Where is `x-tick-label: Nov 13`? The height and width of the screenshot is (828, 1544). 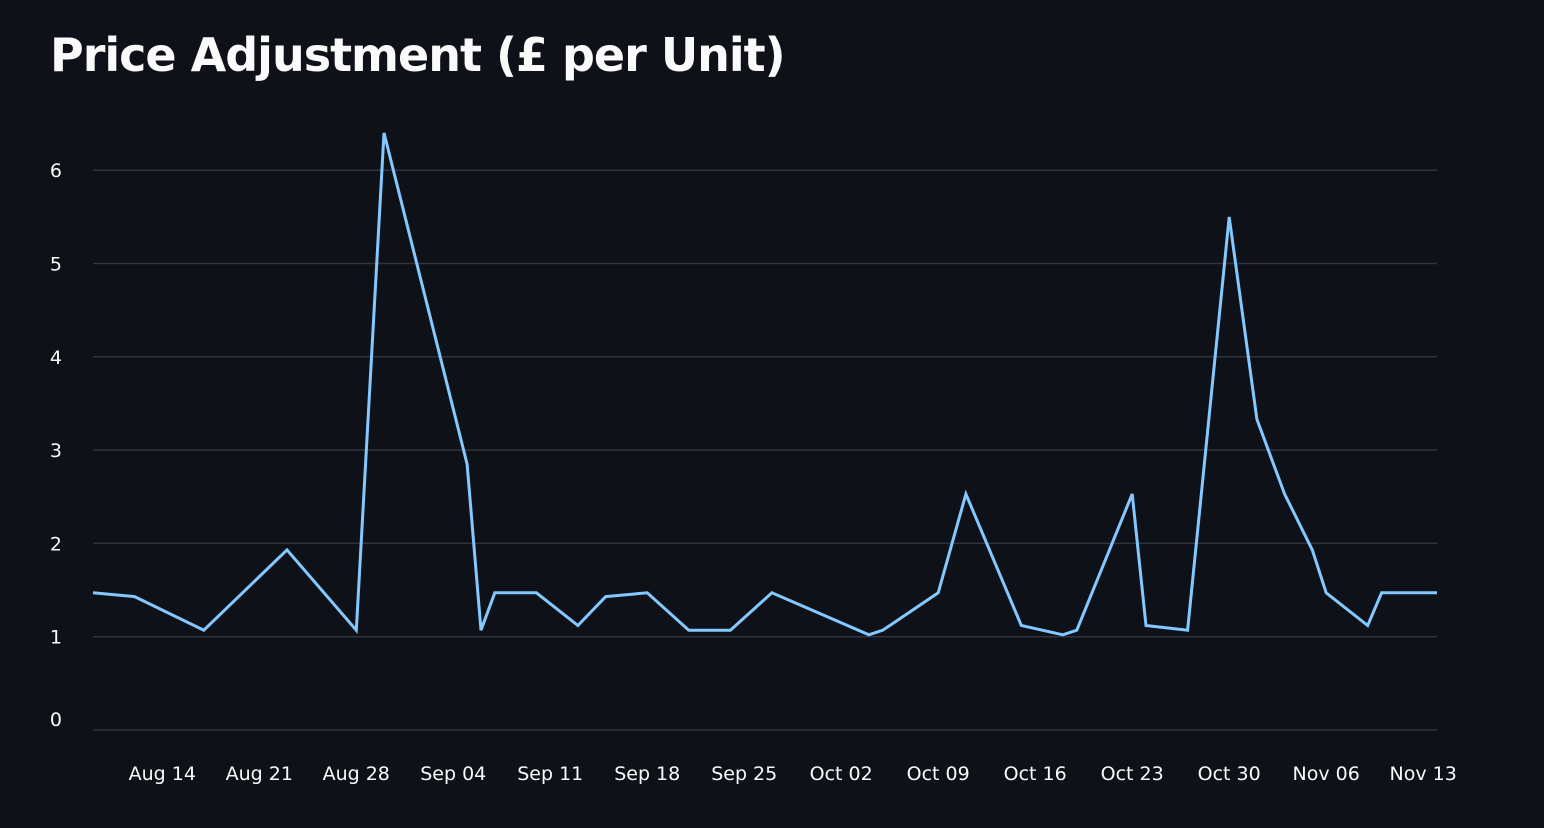 x-tick-label: Nov 13 is located at coordinates (1422, 774).